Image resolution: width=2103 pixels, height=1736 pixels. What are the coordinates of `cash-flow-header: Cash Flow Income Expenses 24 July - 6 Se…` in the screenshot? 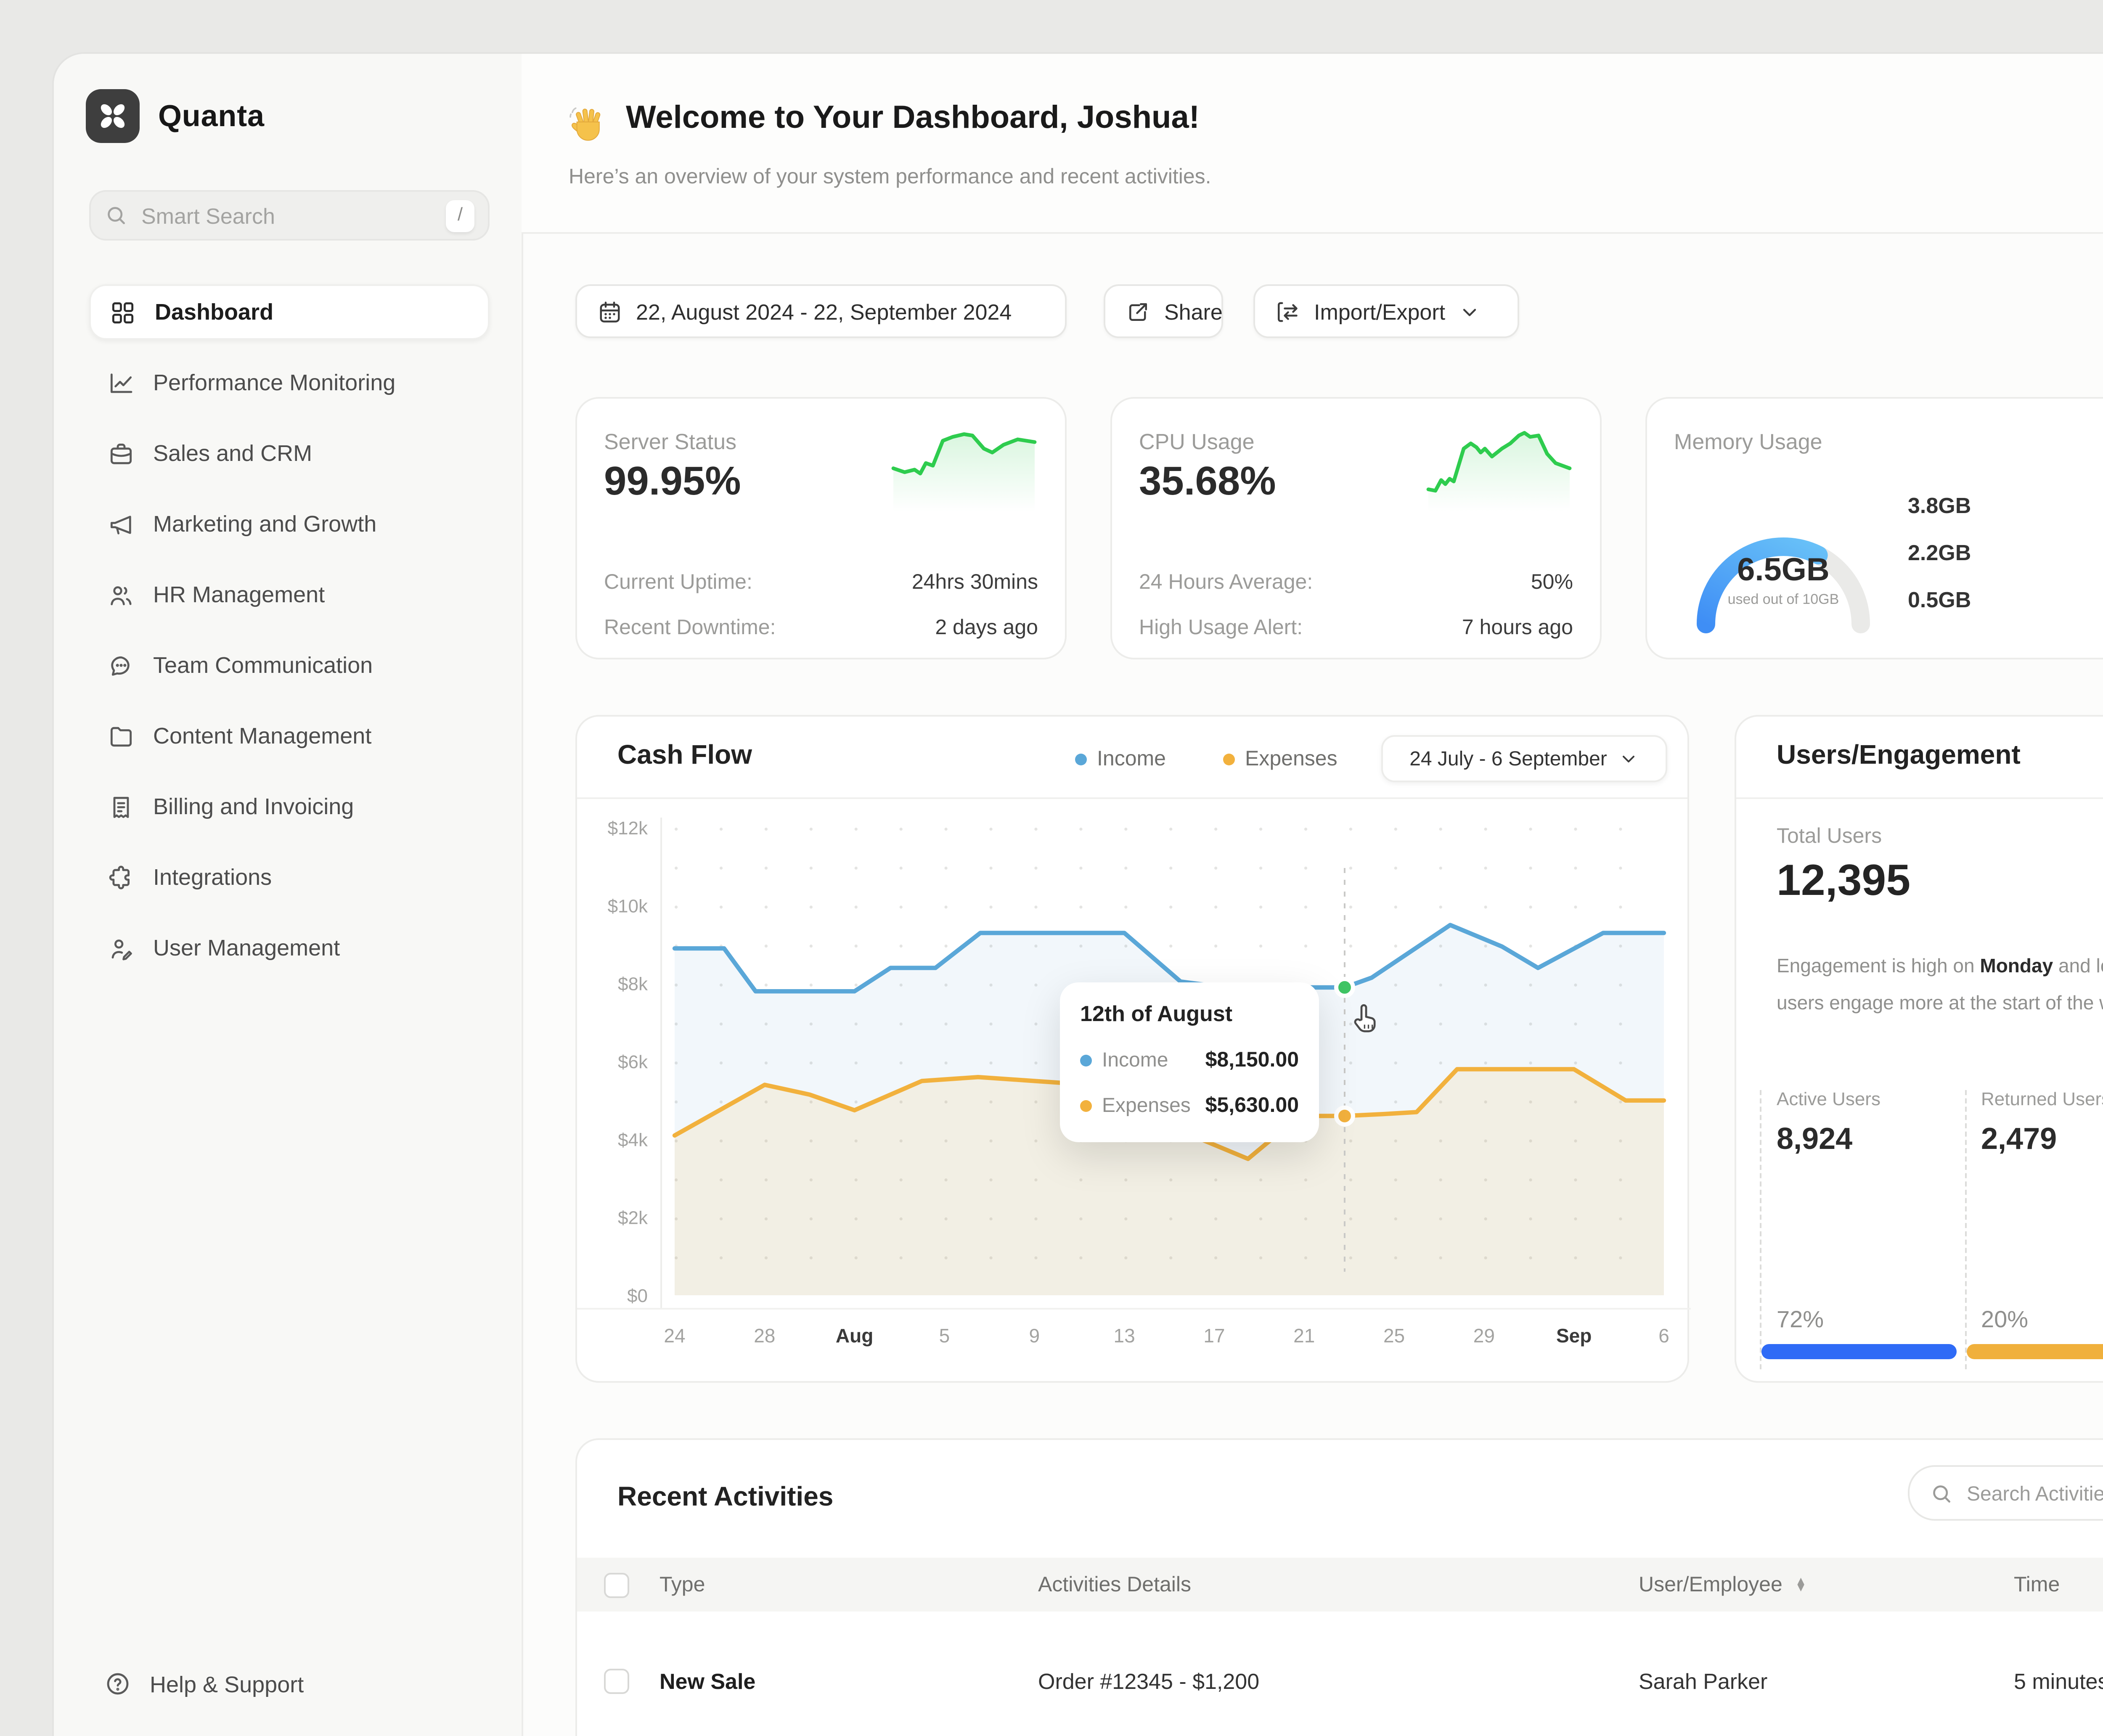 It's located at (1132, 758).